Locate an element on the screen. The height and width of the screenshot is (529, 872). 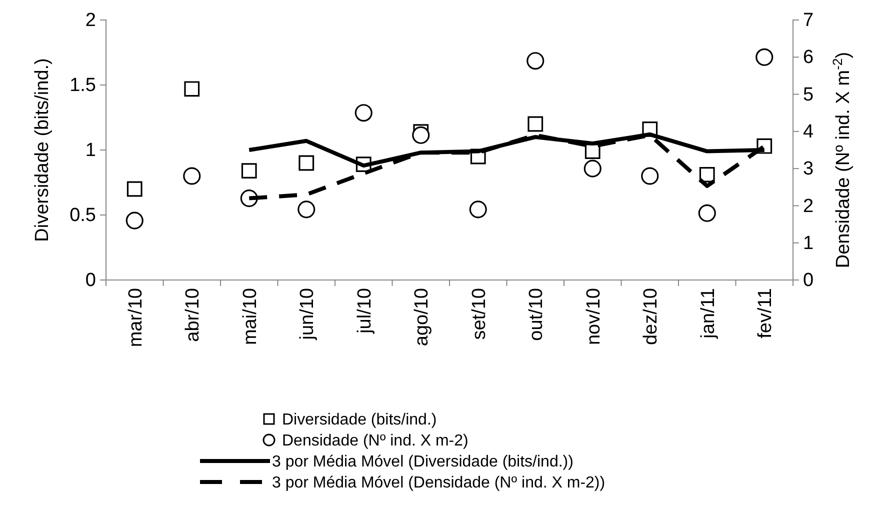
x-tick-label: jan/11 is located at coordinates (708, 314).